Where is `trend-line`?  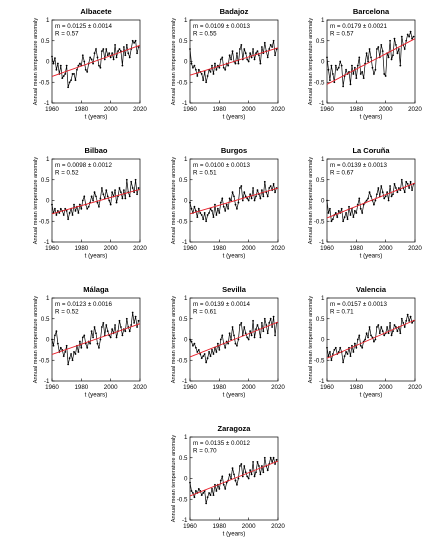 trend-line is located at coordinates (234, 201).